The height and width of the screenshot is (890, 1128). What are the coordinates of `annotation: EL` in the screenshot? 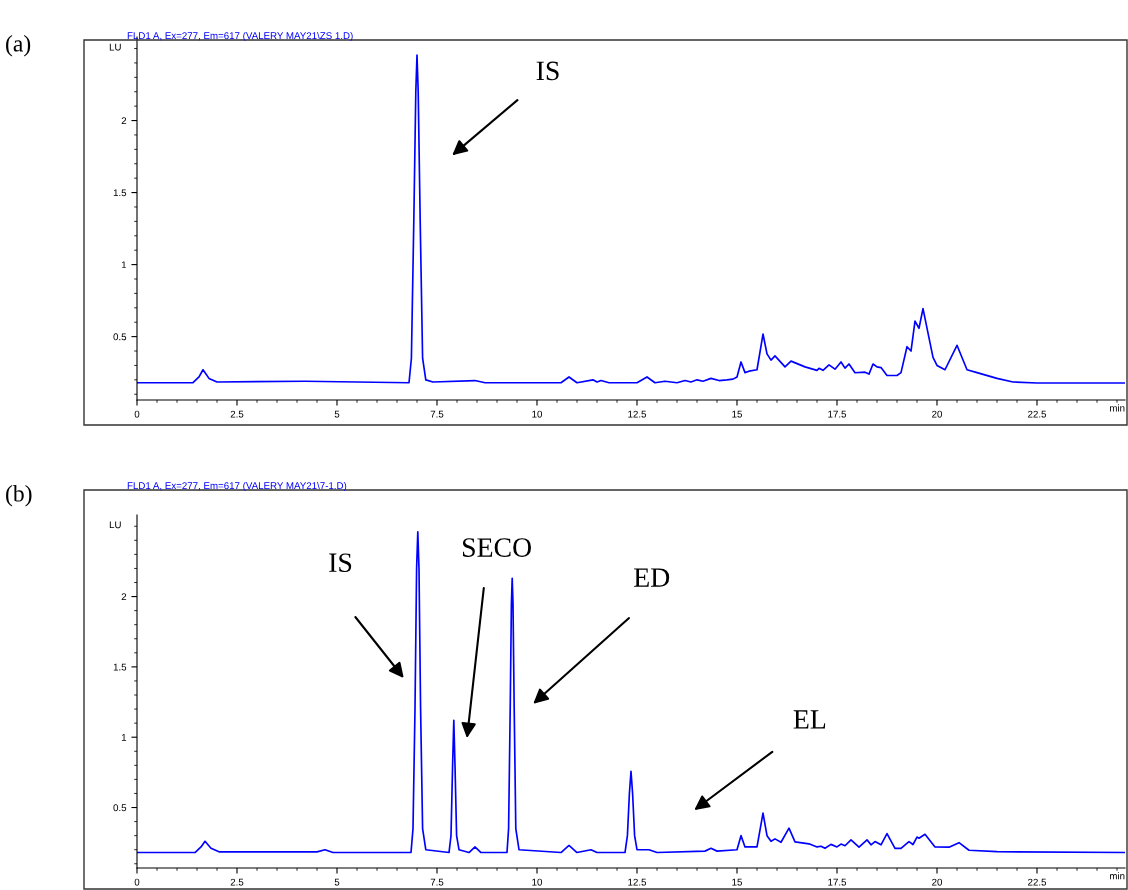 It's located at (809, 719).